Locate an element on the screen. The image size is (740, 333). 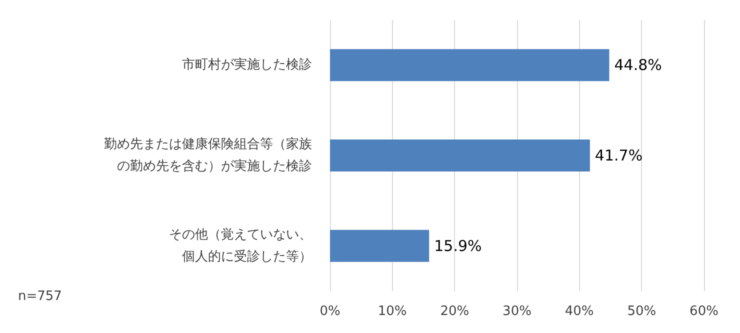
y-tick-label: 市町村が実施した検診 is located at coordinates (247, 64).